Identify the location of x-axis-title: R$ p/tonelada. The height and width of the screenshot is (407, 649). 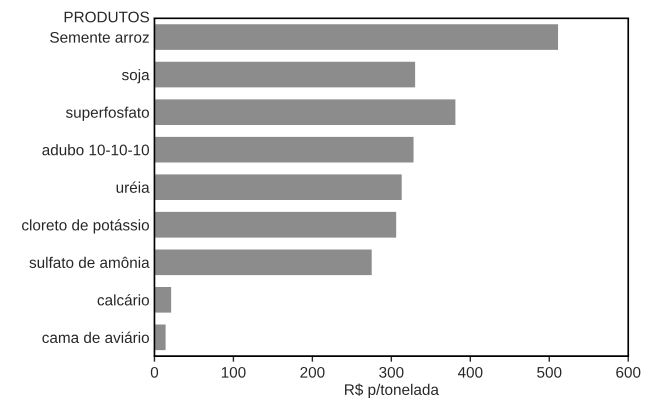
(392, 391).